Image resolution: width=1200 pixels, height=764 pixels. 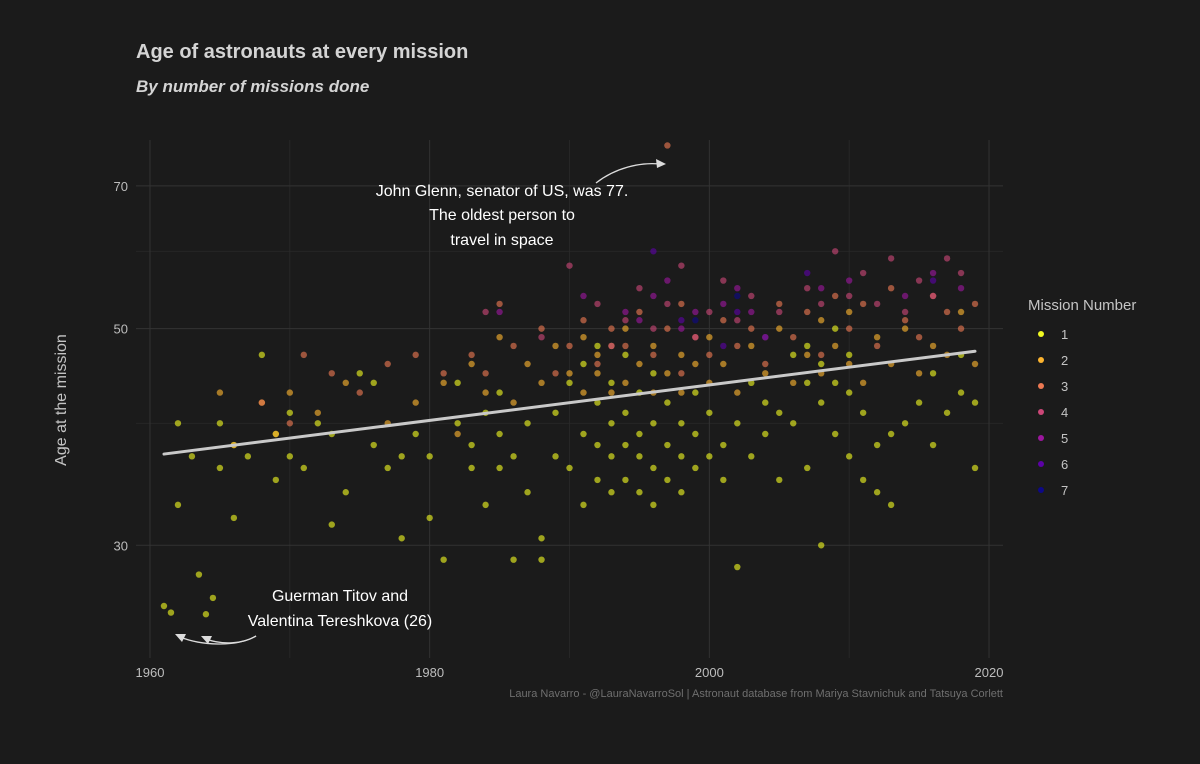 I want to click on x-tick-label: 1960, so click(x=150, y=672).